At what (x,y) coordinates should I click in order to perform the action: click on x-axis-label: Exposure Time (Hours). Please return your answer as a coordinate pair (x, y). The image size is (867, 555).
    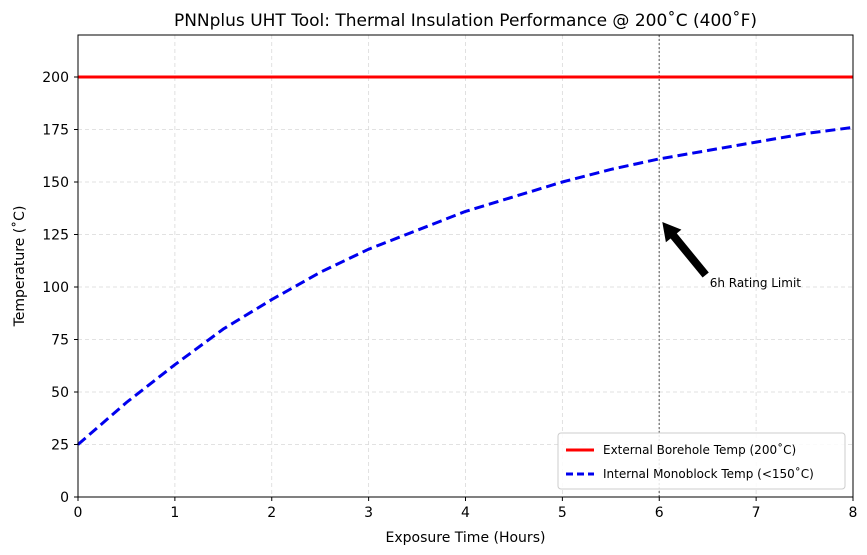
    Looking at the image, I should click on (466, 538).